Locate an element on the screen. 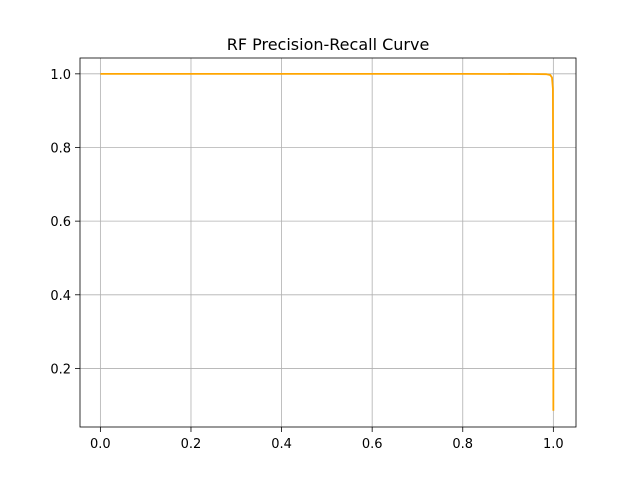 This screenshot has height=480, width=640. x-tick-label: 0.4 is located at coordinates (281, 444).